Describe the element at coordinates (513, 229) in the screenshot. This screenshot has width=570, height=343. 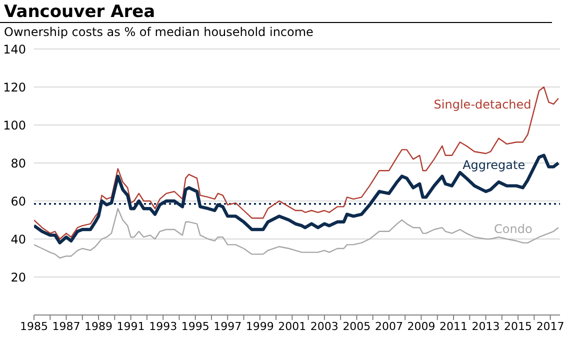
I see `series-label: Condo` at that location.